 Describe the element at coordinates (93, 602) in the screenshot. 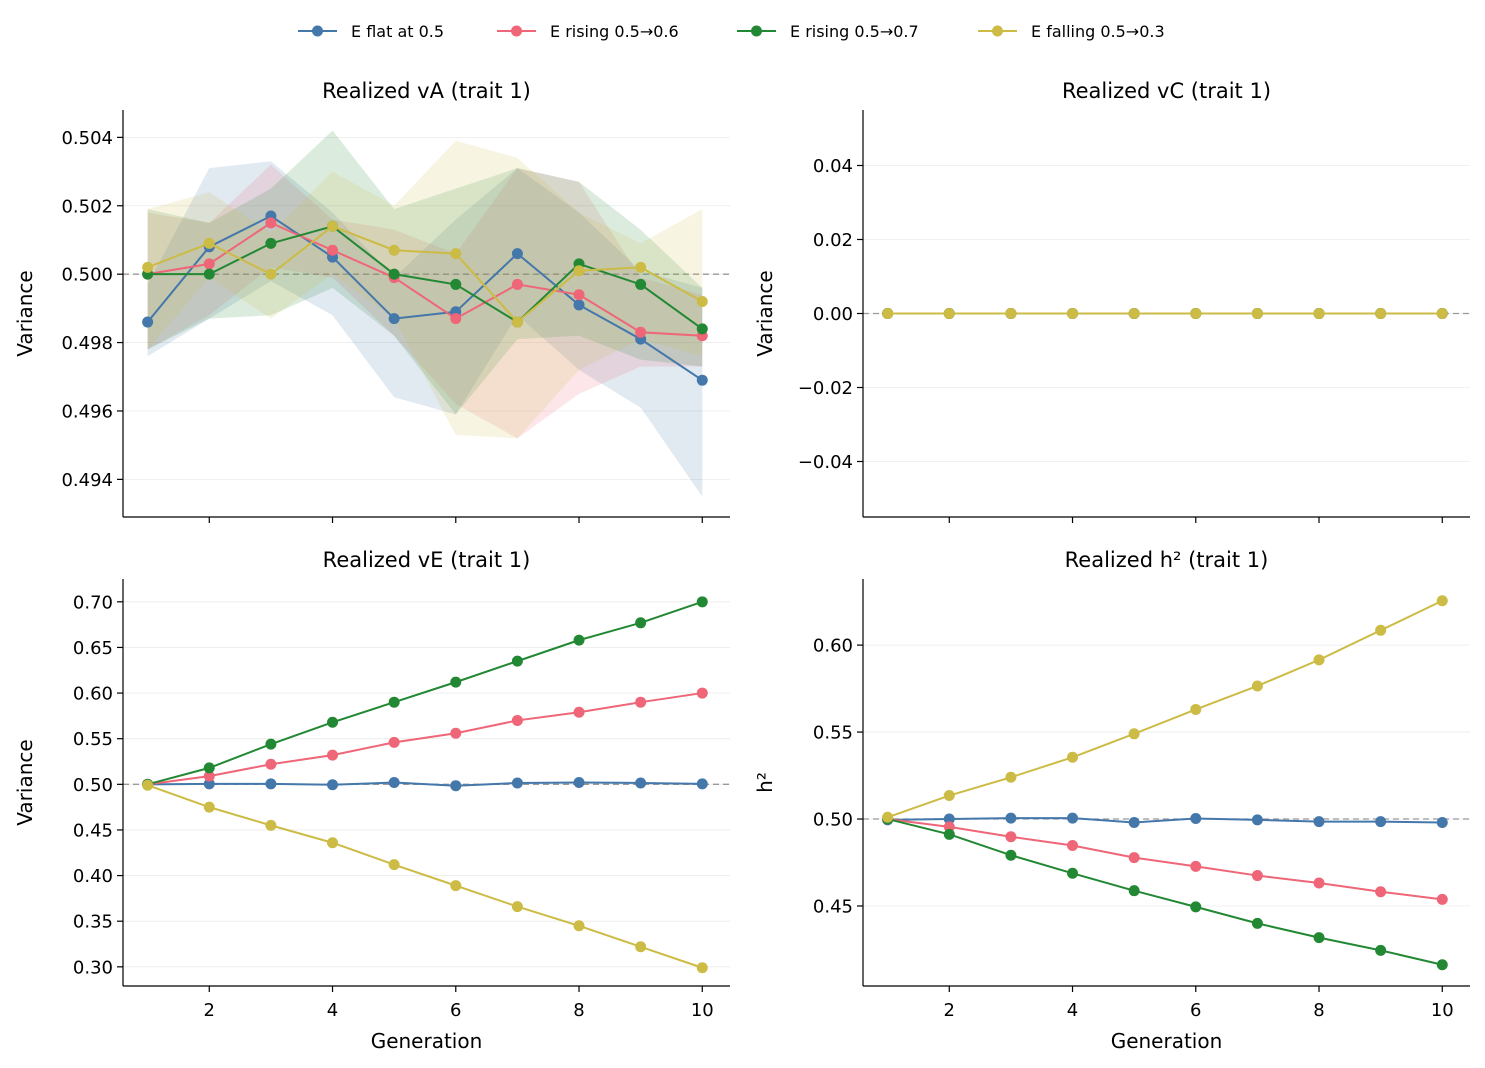

I see `y-tick-label: 0.70` at that location.